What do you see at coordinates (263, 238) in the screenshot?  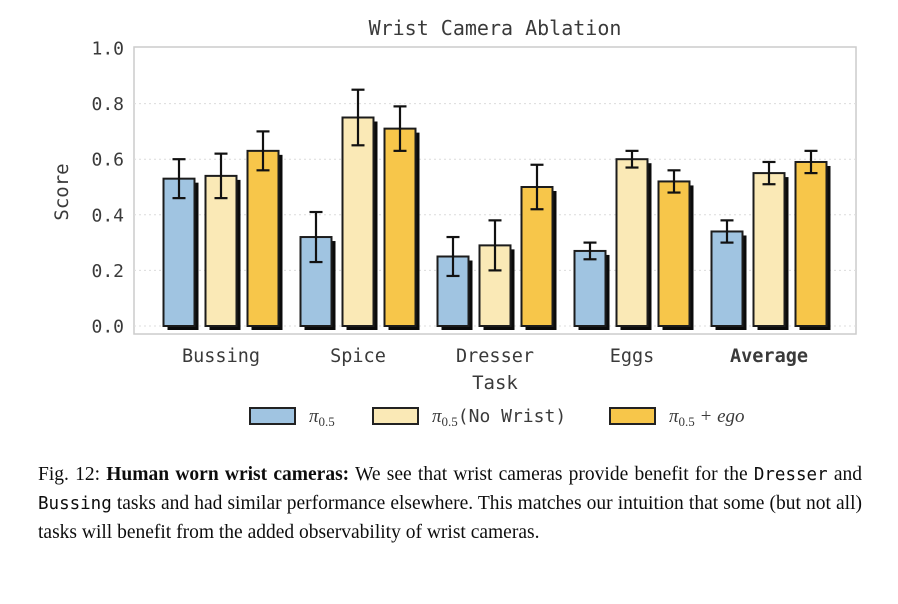 I see `bar-pi05-ego-bussing` at bounding box center [263, 238].